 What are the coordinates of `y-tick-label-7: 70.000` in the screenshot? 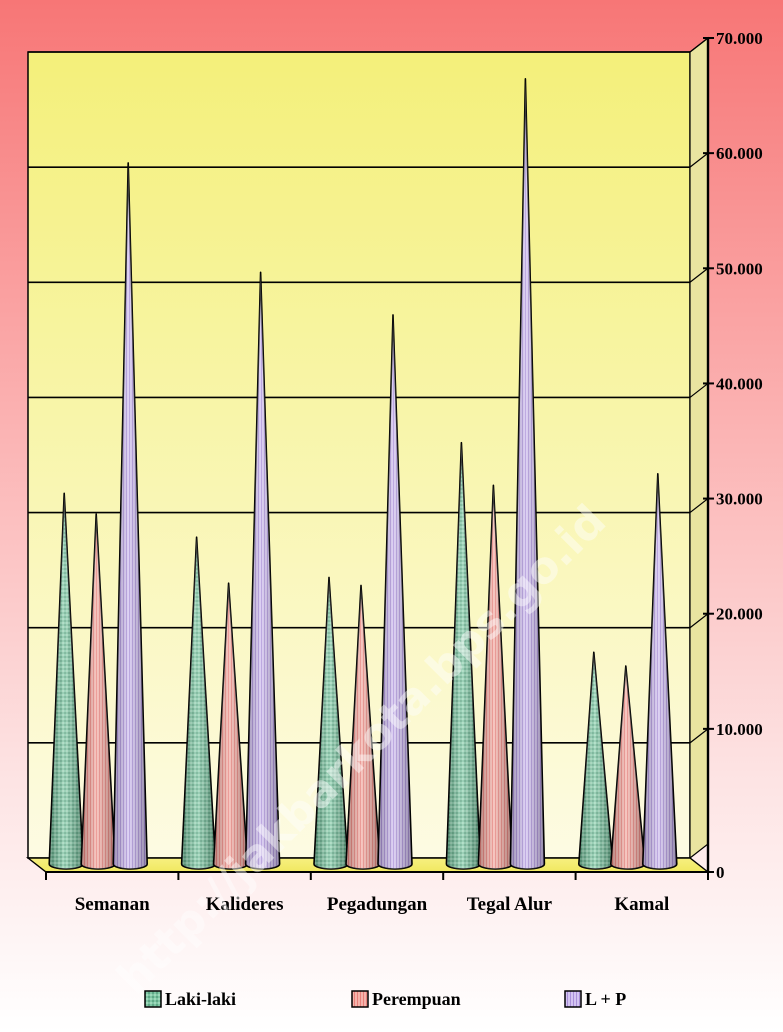 It's located at (739, 38).